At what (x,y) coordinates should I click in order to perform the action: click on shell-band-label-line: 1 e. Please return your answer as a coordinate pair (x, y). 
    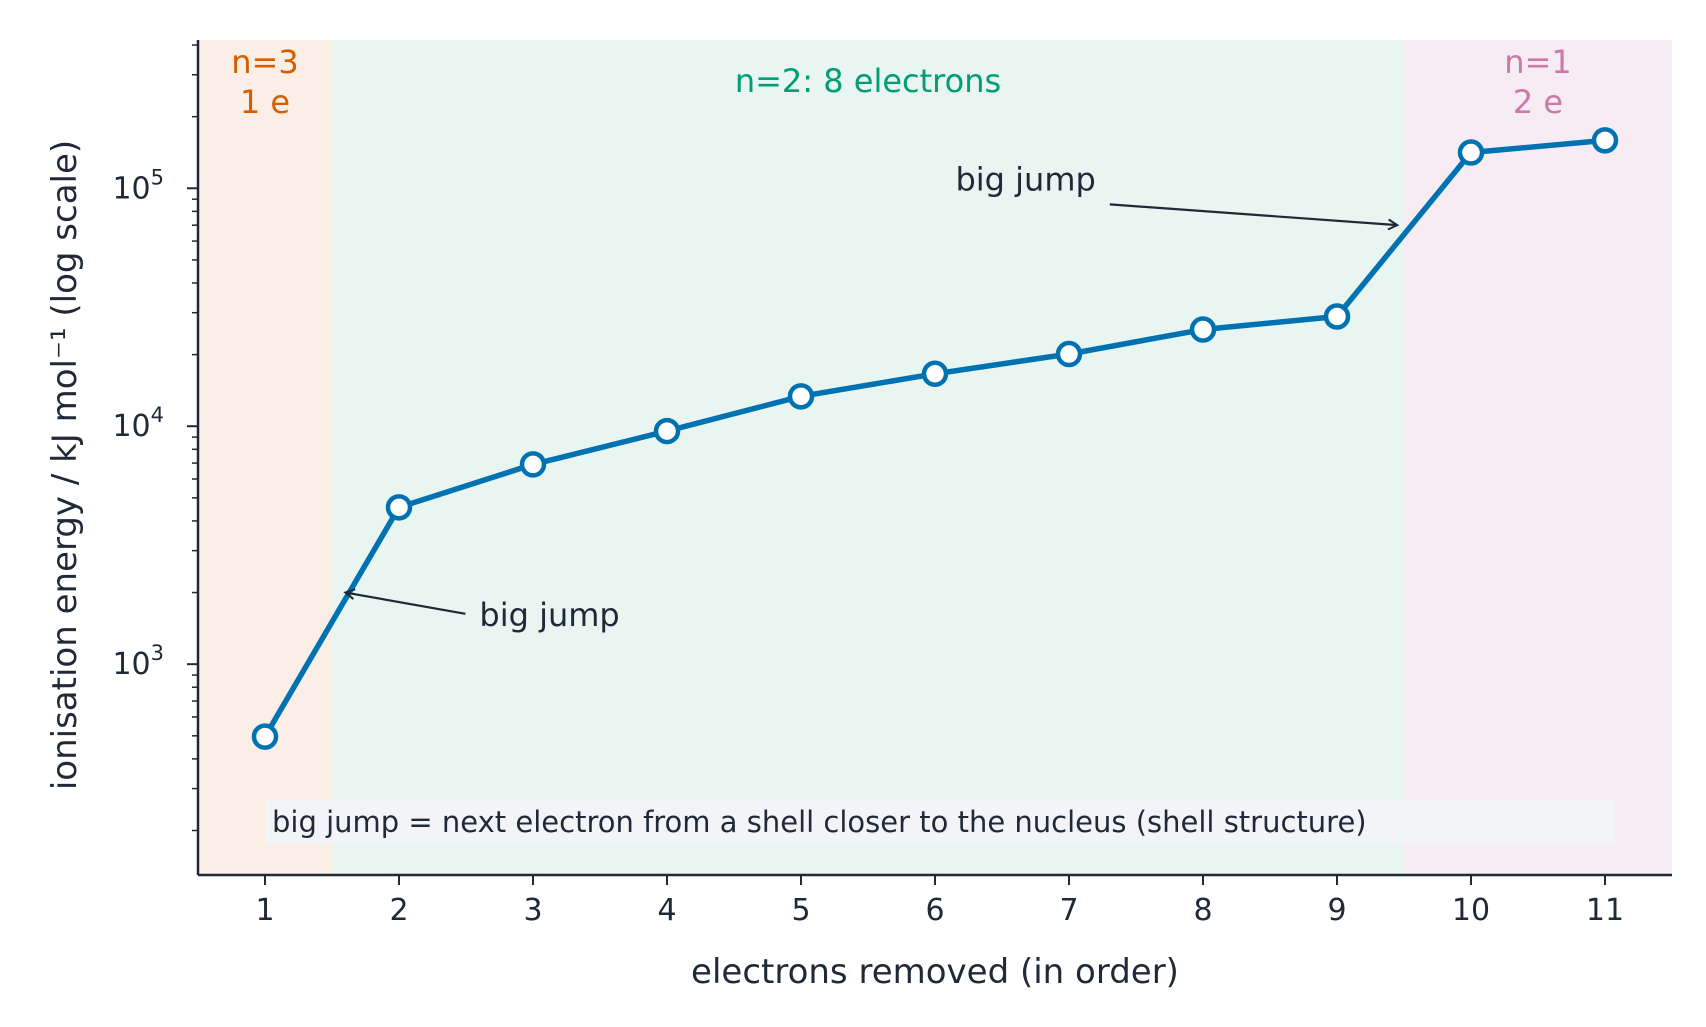
    Looking at the image, I should click on (265, 102).